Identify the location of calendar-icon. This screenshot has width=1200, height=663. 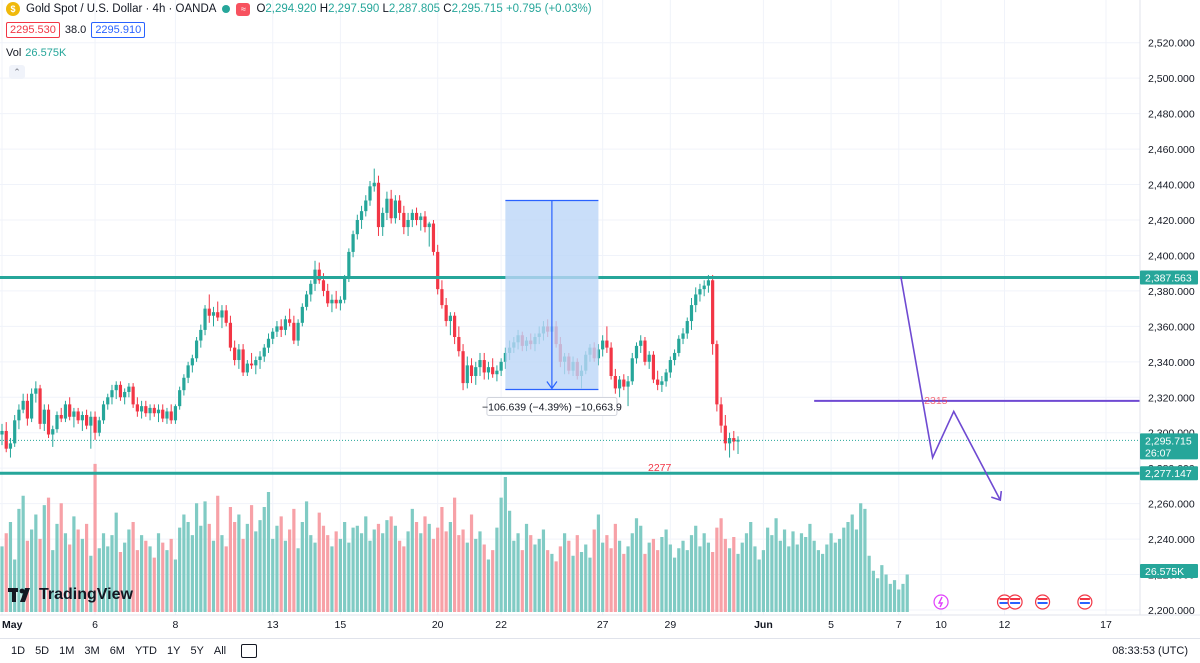
(249, 651).